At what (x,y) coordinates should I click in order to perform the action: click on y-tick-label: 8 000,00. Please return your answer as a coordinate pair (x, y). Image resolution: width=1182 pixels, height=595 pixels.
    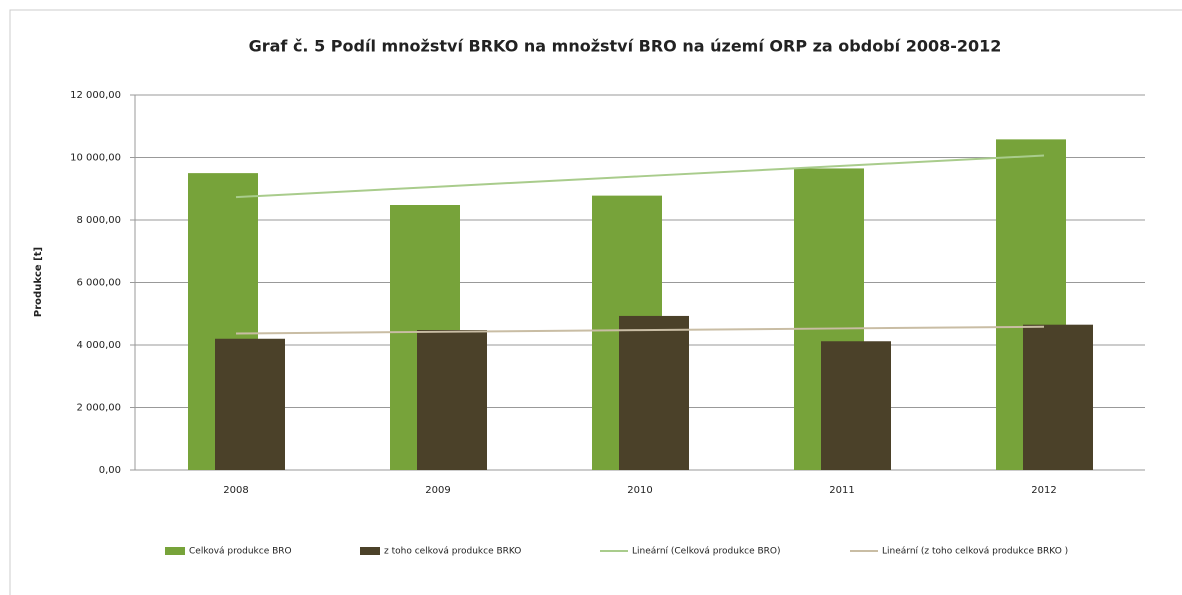
    Looking at the image, I should click on (98, 220).